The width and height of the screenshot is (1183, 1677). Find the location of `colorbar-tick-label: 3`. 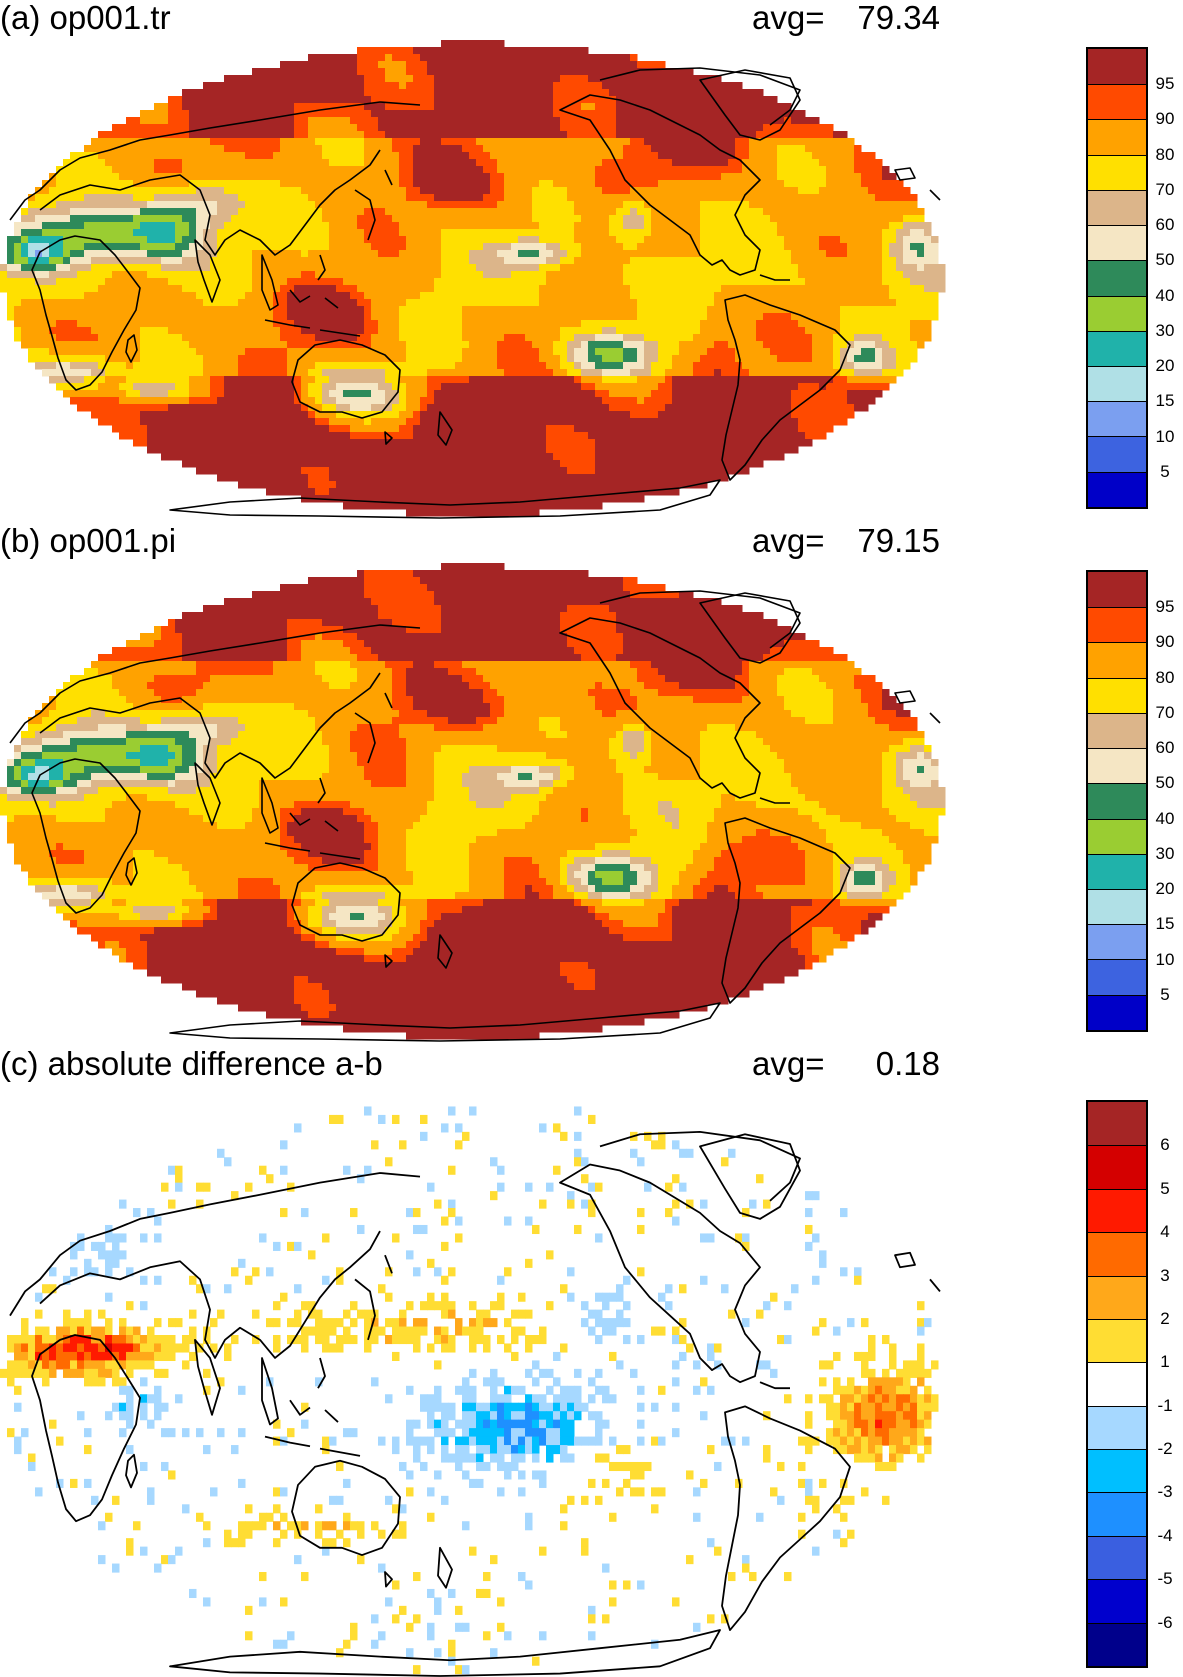

colorbar-tick-label: 3 is located at coordinates (1165, 1275).